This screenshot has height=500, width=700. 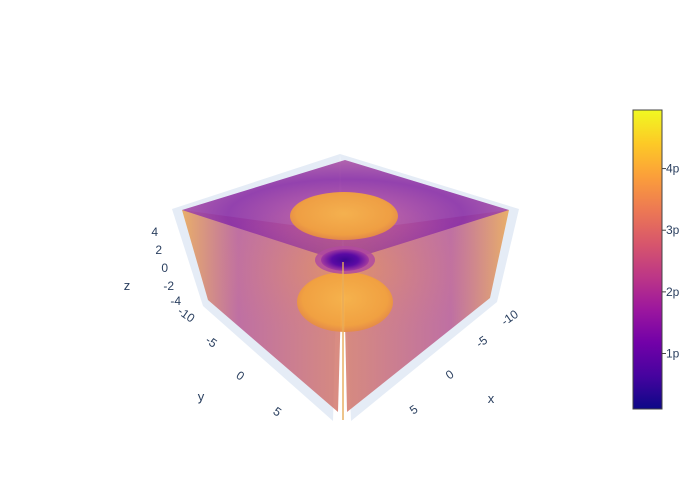 What do you see at coordinates (127, 285) in the screenshot?
I see `z-axis-title: z` at bounding box center [127, 285].